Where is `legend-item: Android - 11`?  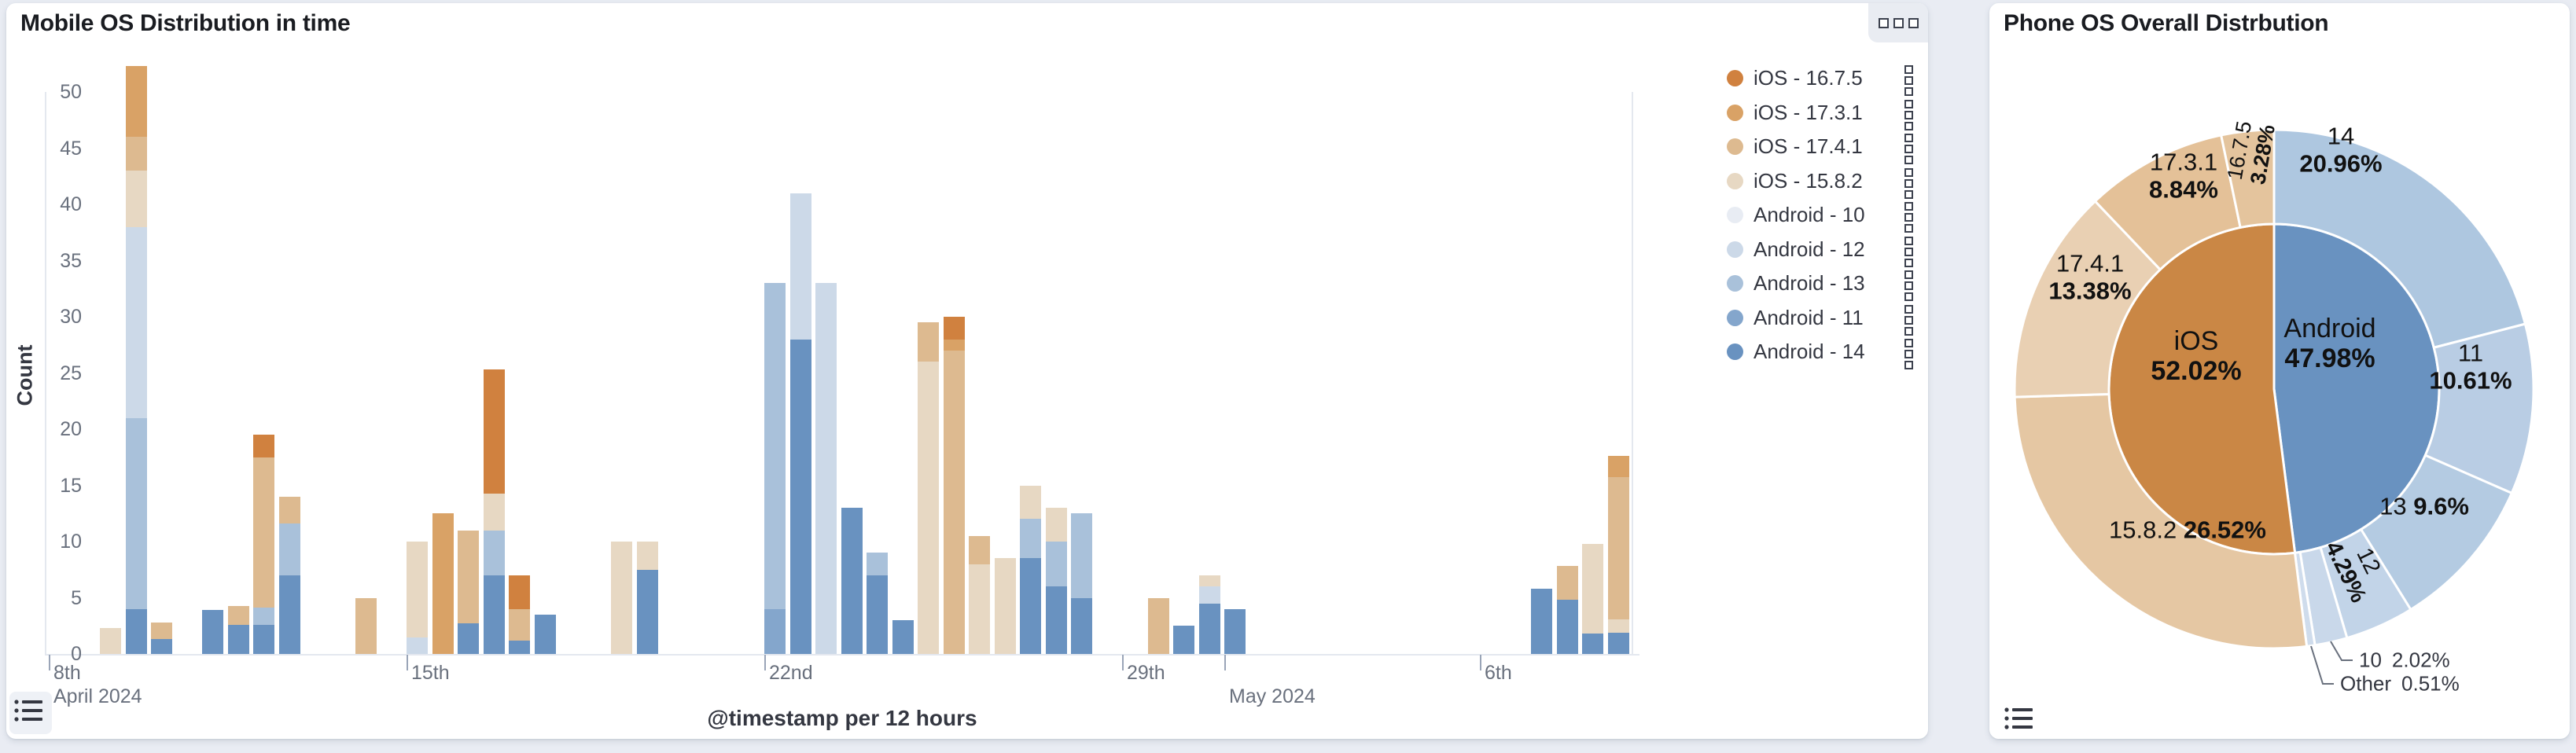
legend-item: Android - 11 is located at coordinates (1826, 320).